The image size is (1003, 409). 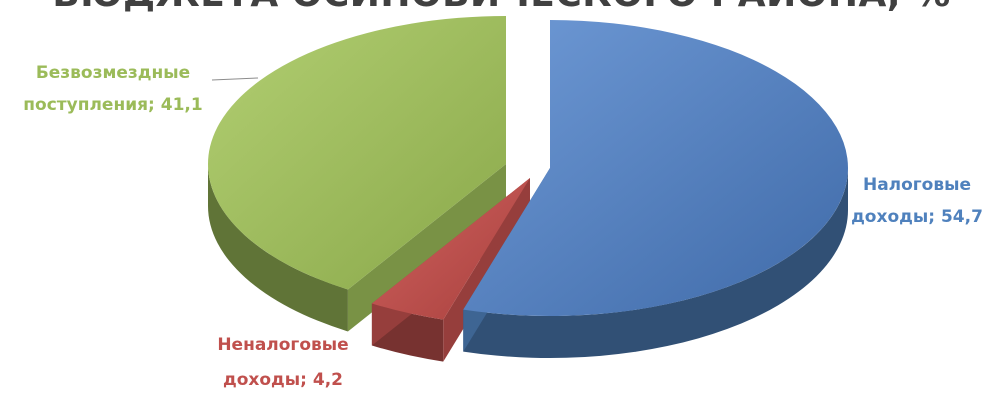 I want to click on data-label-неналоговые-line-2: доходы; 4,2, so click(x=283, y=380).